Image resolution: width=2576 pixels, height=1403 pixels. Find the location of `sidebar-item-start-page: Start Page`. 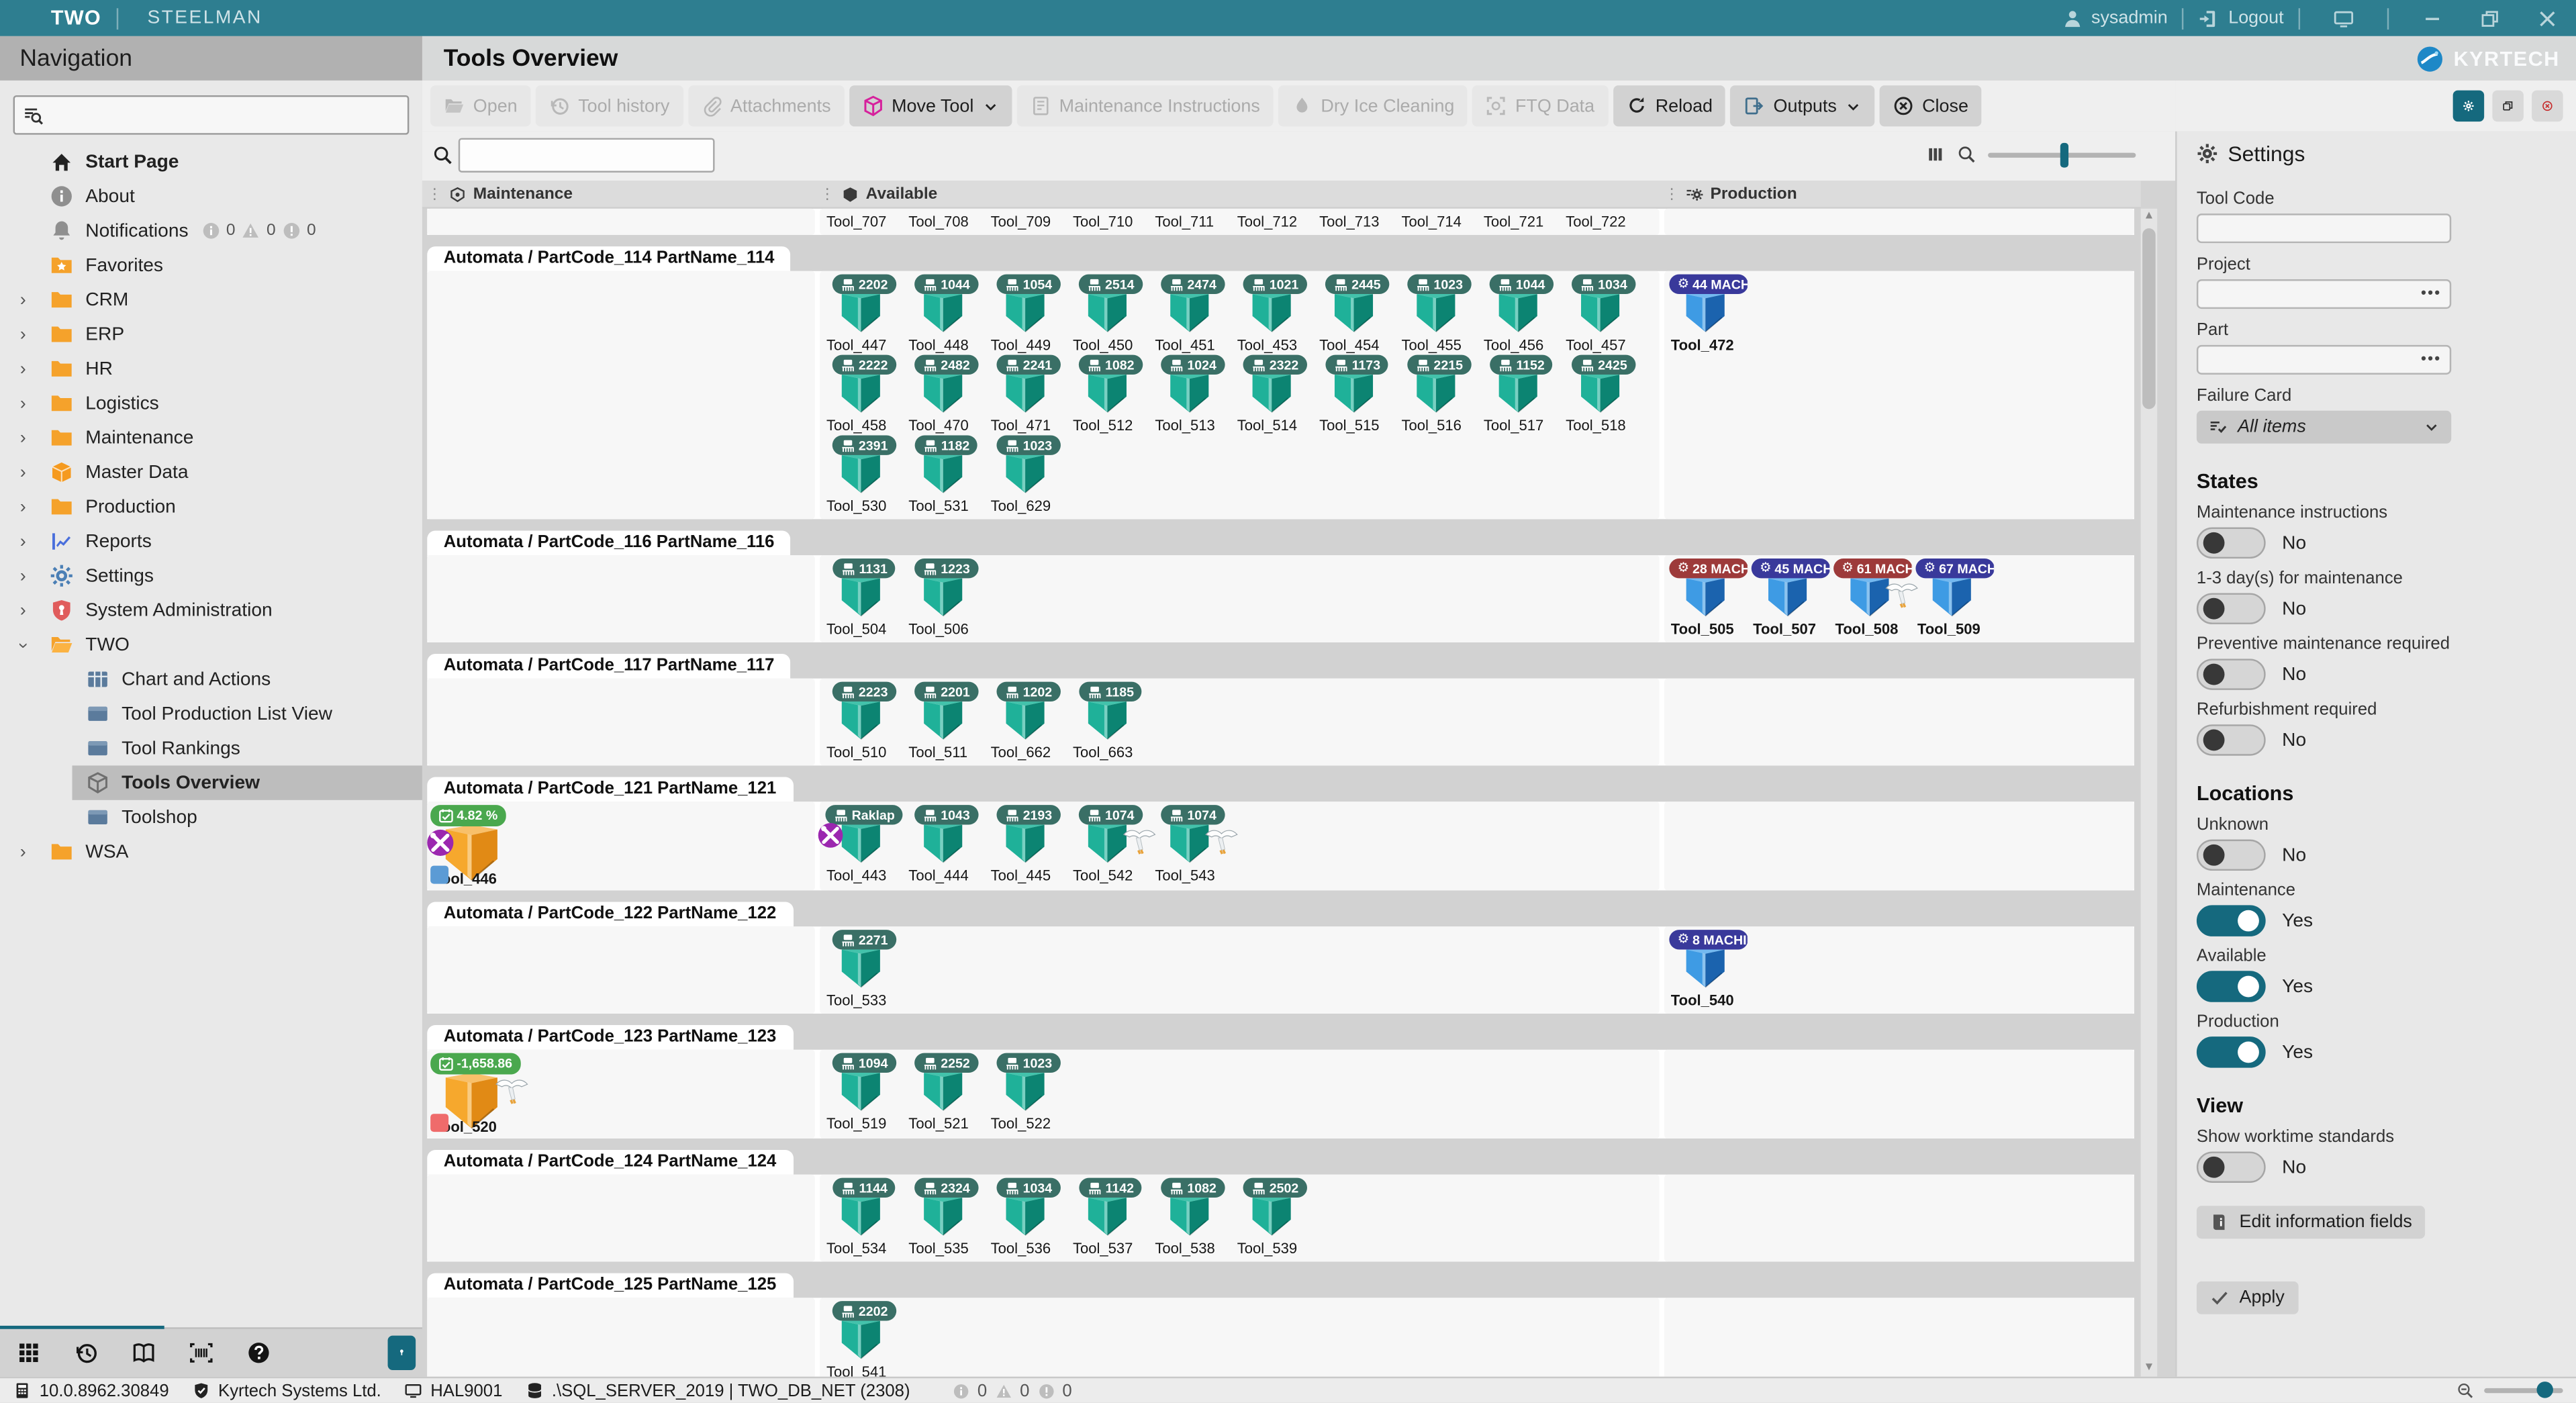

sidebar-item-start-page: Start Page is located at coordinates (211, 161).